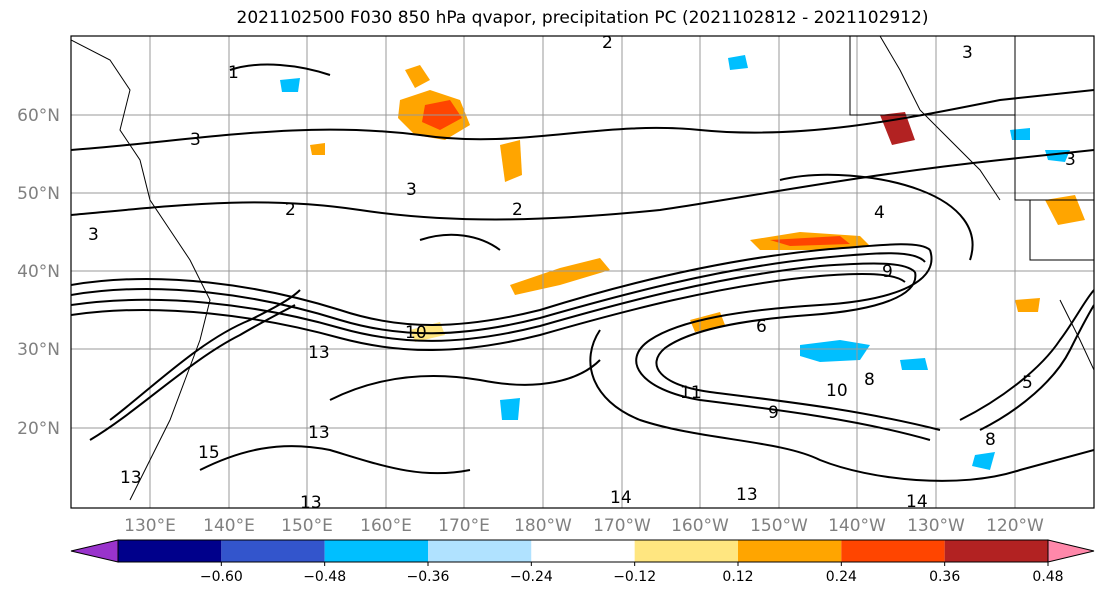 This screenshot has width=1105, height=601. What do you see at coordinates (737, 577) in the screenshot?
I see `colorbar-tick-label: 0.12` at bounding box center [737, 577].